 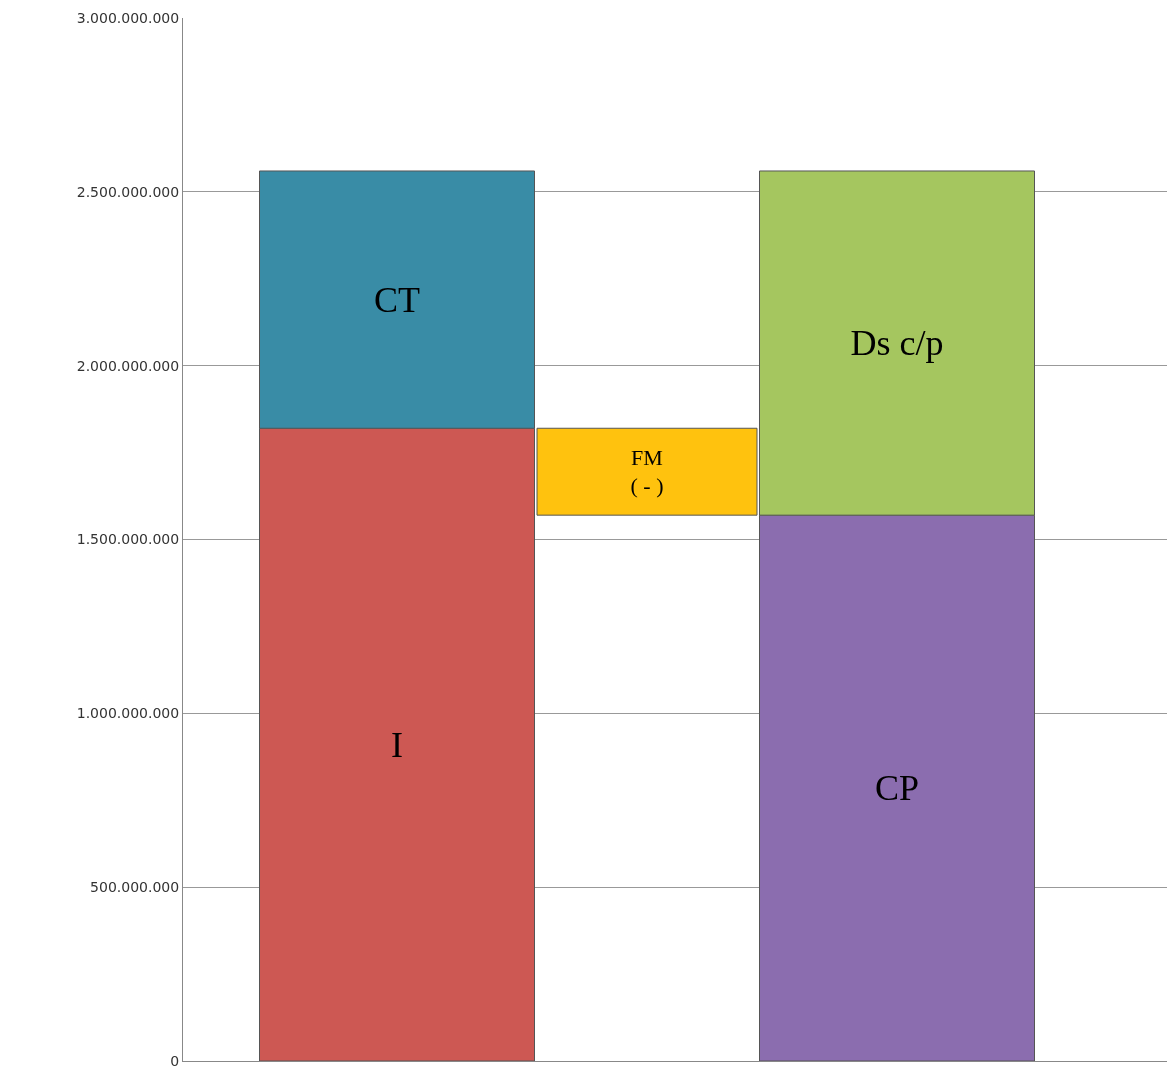 What do you see at coordinates (897, 788) in the screenshot?
I see `series-label: CP` at bounding box center [897, 788].